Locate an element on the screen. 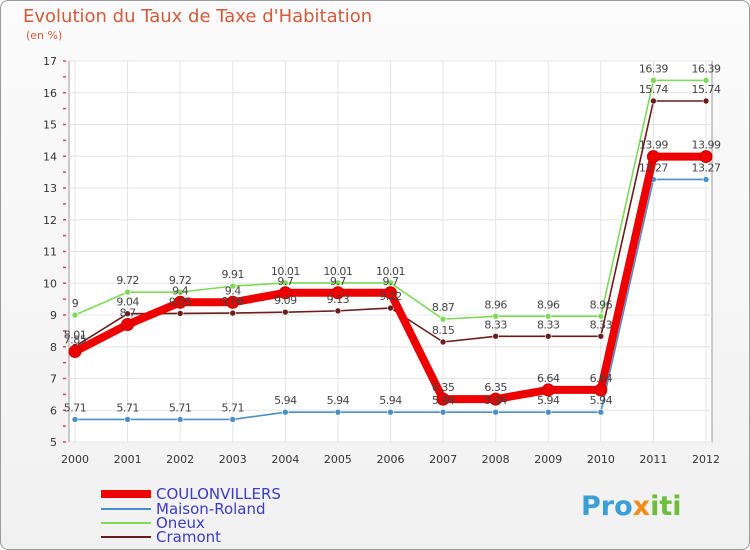  chart-subtitle: (en %) is located at coordinates (44, 35).